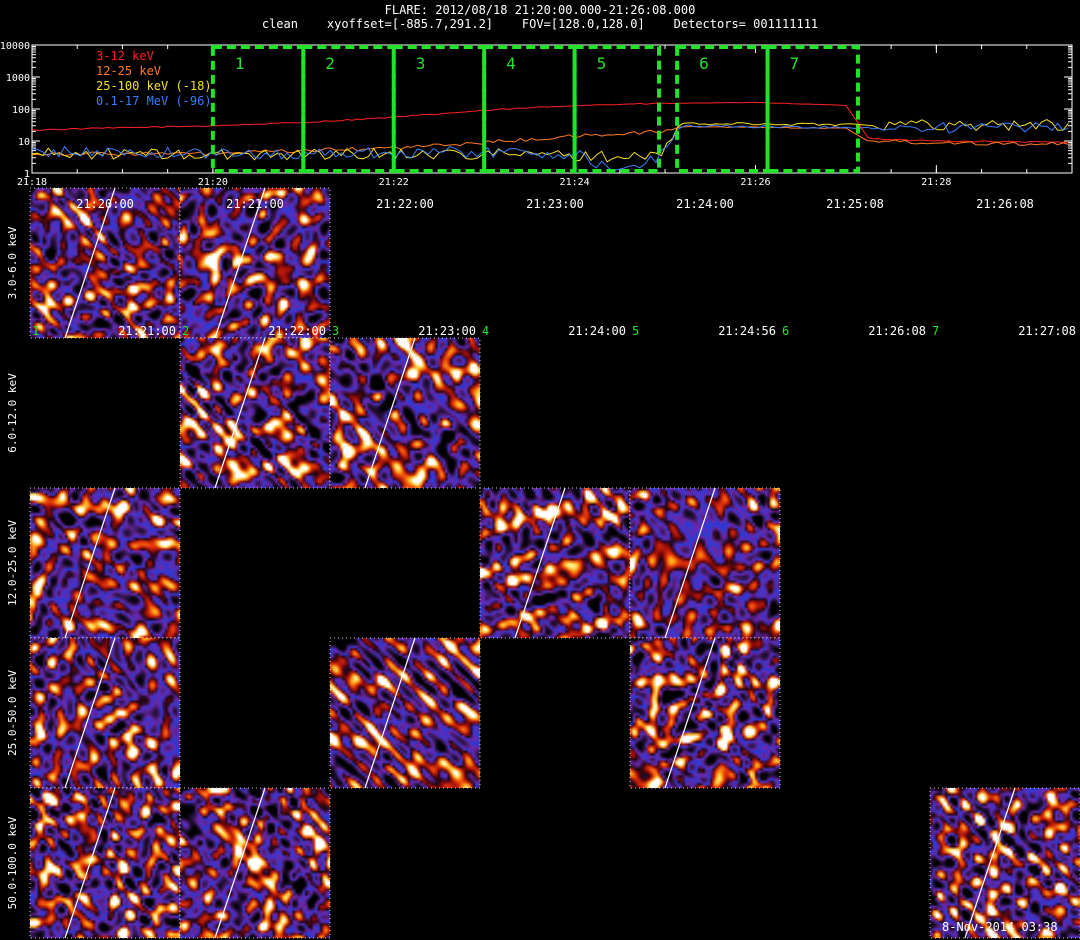 This screenshot has height=940, width=1080. I want to click on time-bin-number: 7, so click(935, 331).